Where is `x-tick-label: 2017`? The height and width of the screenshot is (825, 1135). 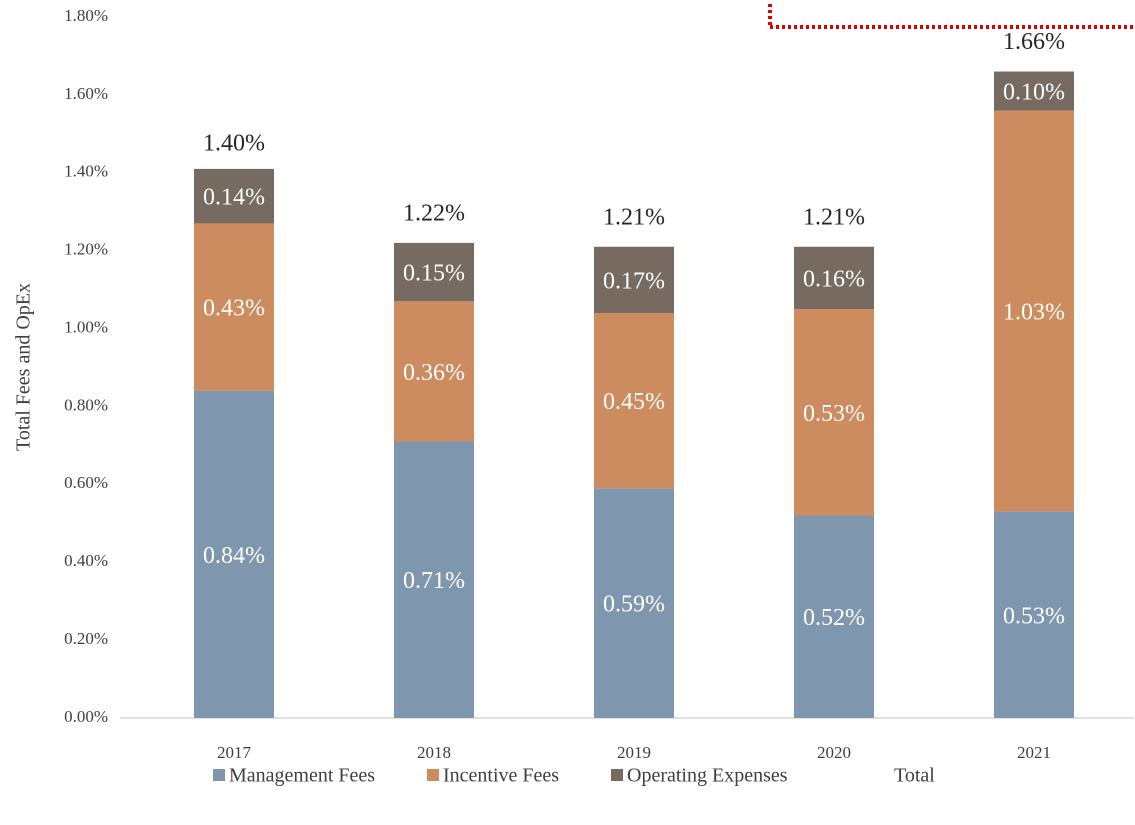 x-tick-label: 2017 is located at coordinates (234, 752).